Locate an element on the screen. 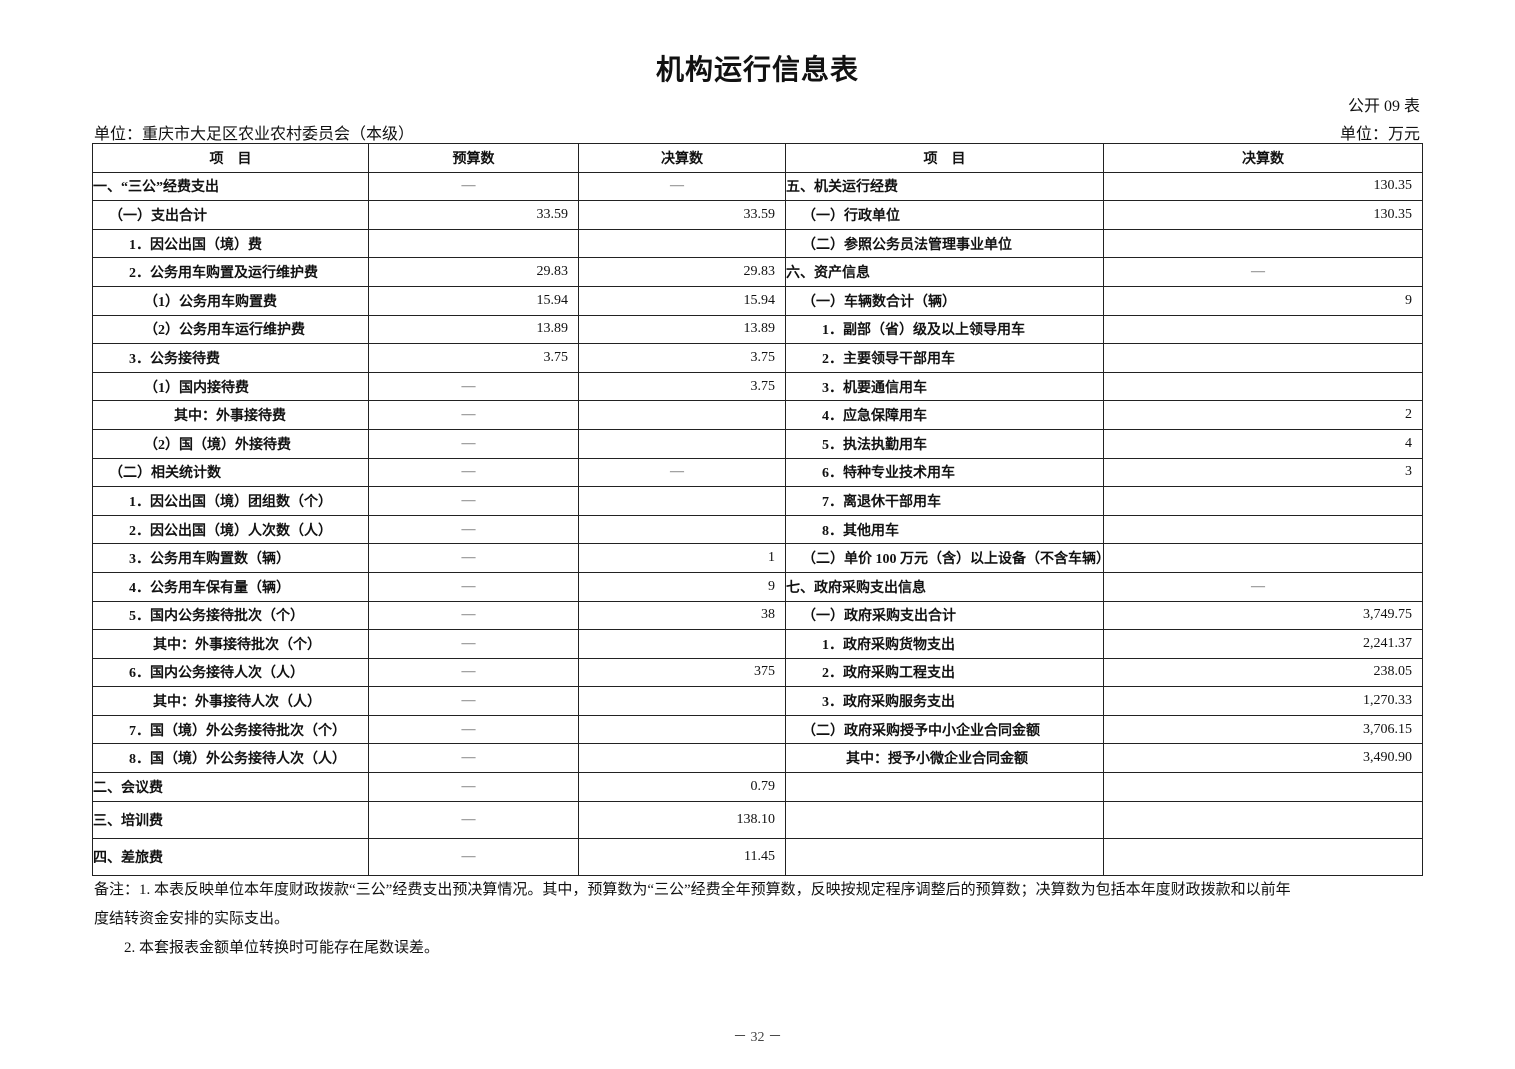 The image size is (1515, 1069). page-title: 机构运行信息表 is located at coordinates (757, 70).